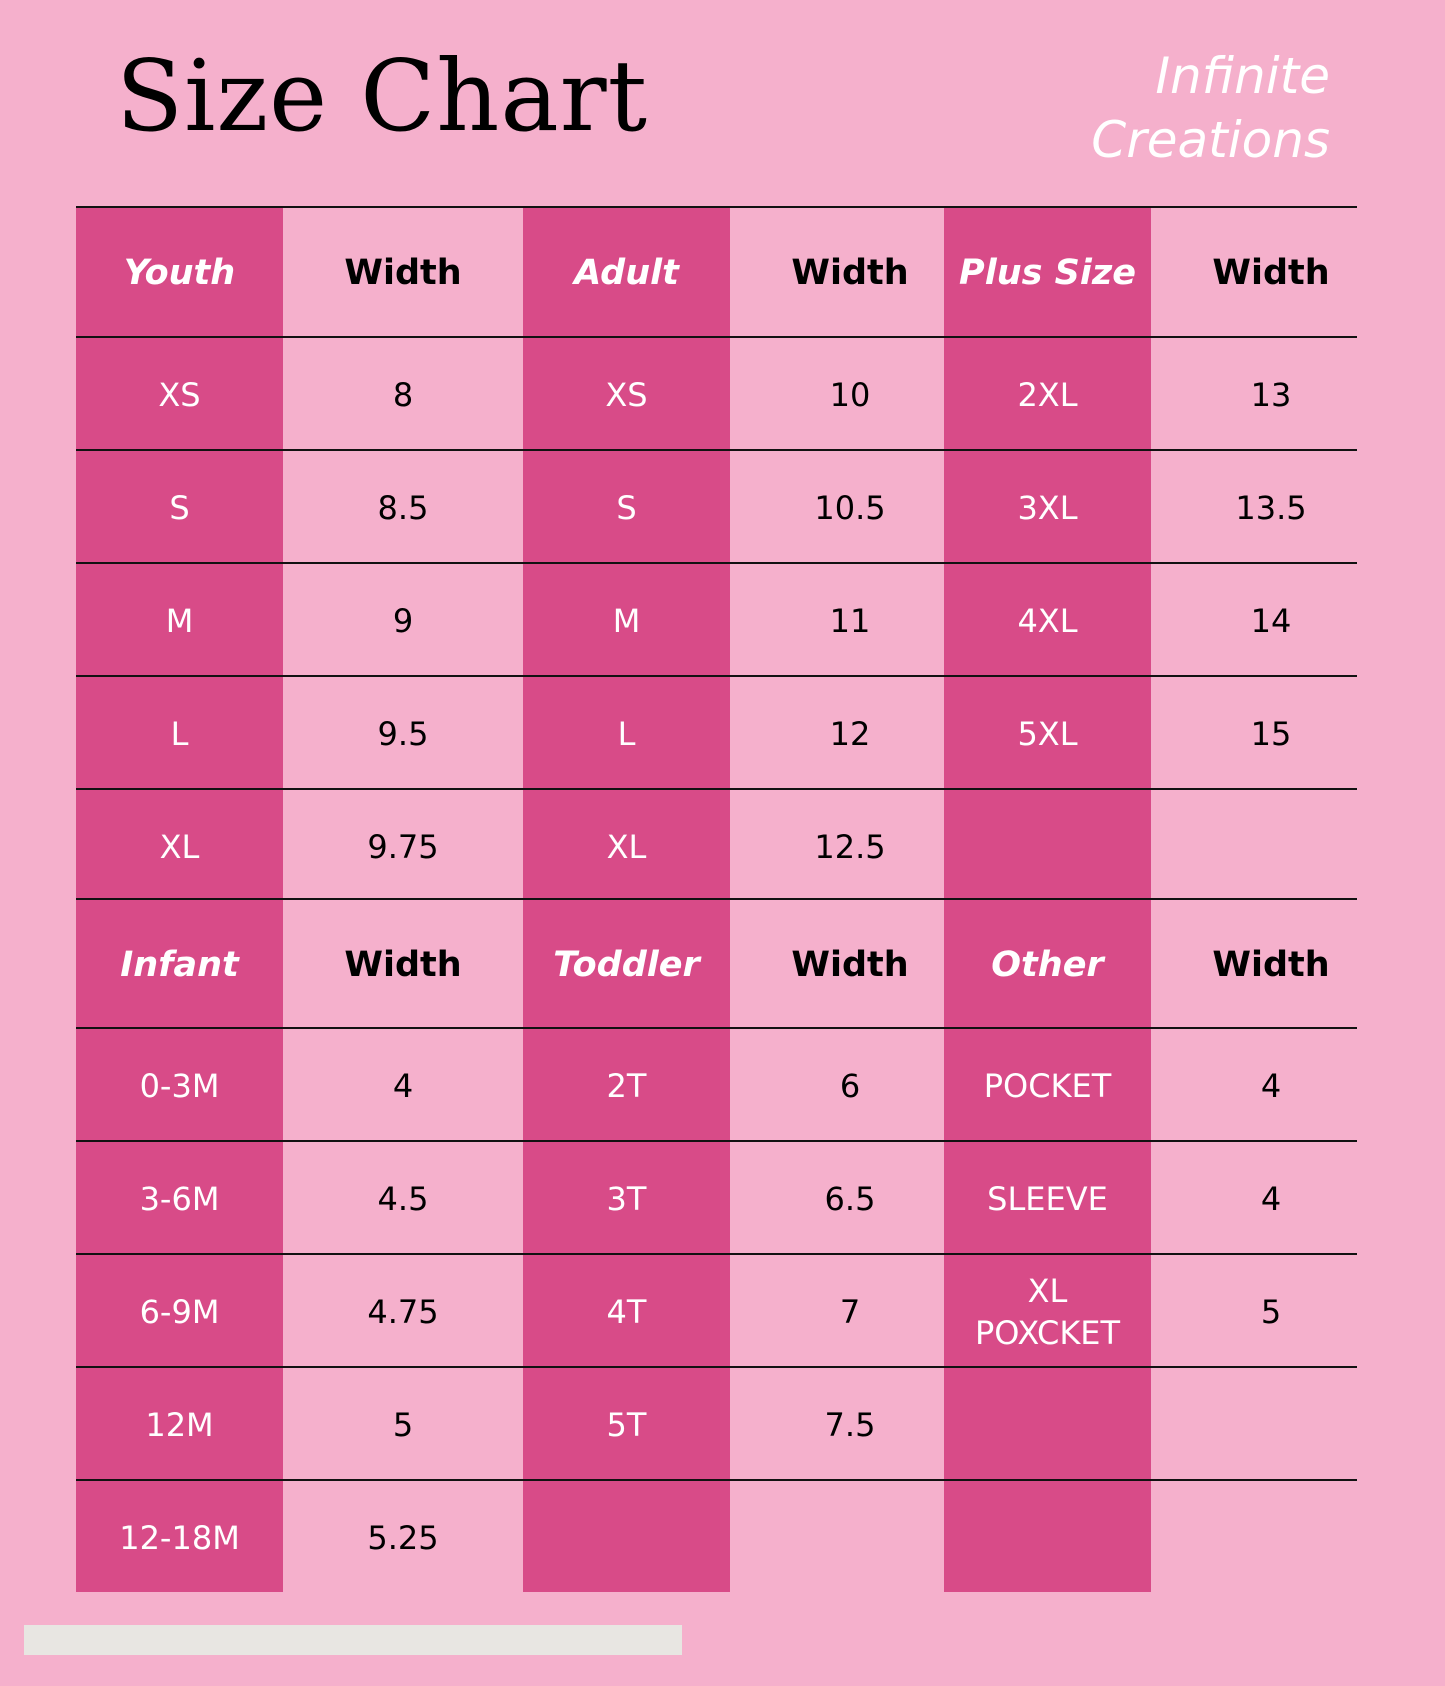 The image size is (1445, 1686). I want to click on width-cell: 13, so click(1271, 394).